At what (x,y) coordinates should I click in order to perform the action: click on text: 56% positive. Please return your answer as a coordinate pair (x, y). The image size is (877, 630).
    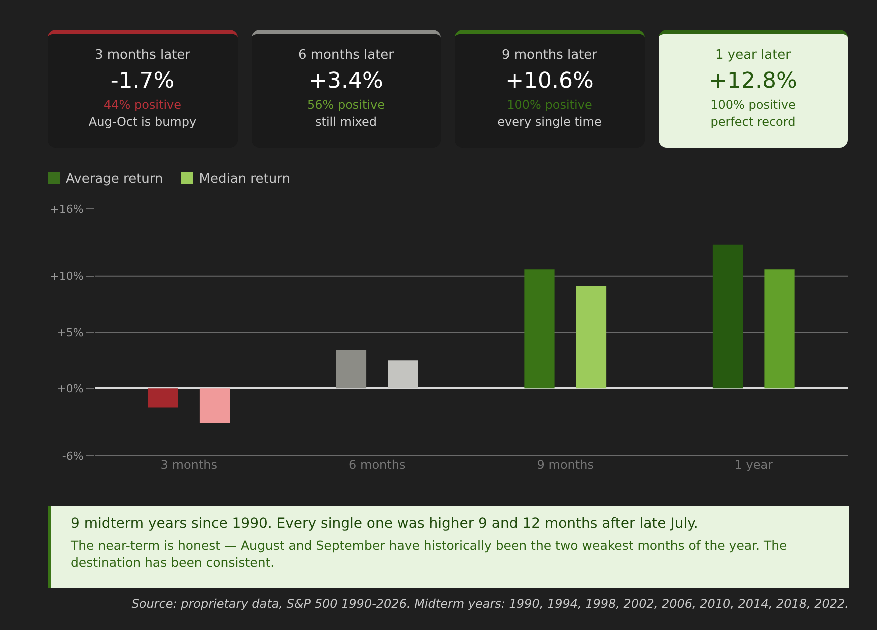
    Looking at the image, I should click on (346, 105).